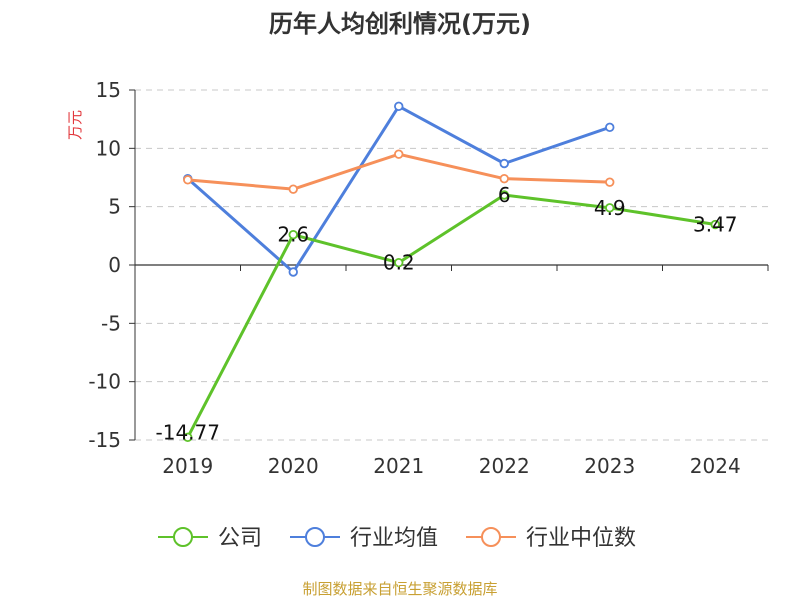 The width and height of the screenshot is (800, 600). I want to click on y-tick-label: 15, so click(108, 90).